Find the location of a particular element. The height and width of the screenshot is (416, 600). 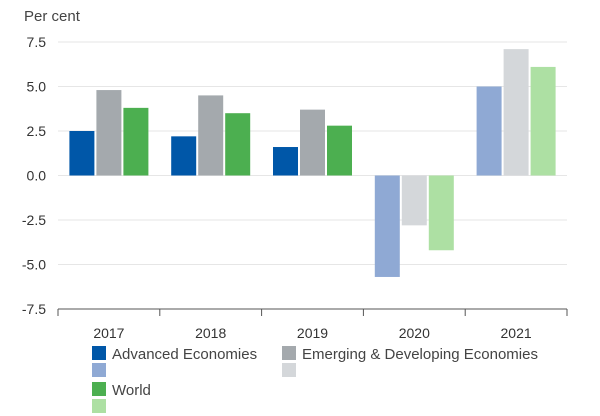

bar-2018-world is located at coordinates (238, 144).